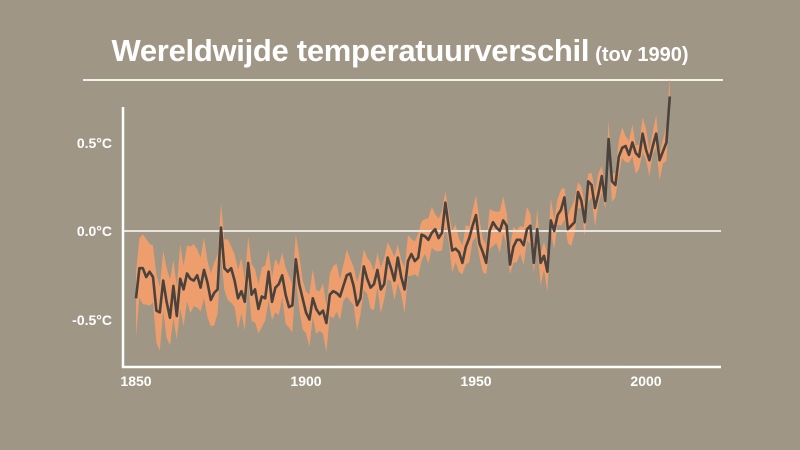  What do you see at coordinates (92, 320) in the screenshot?
I see `y-tick-label: -0.5°C` at bounding box center [92, 320].